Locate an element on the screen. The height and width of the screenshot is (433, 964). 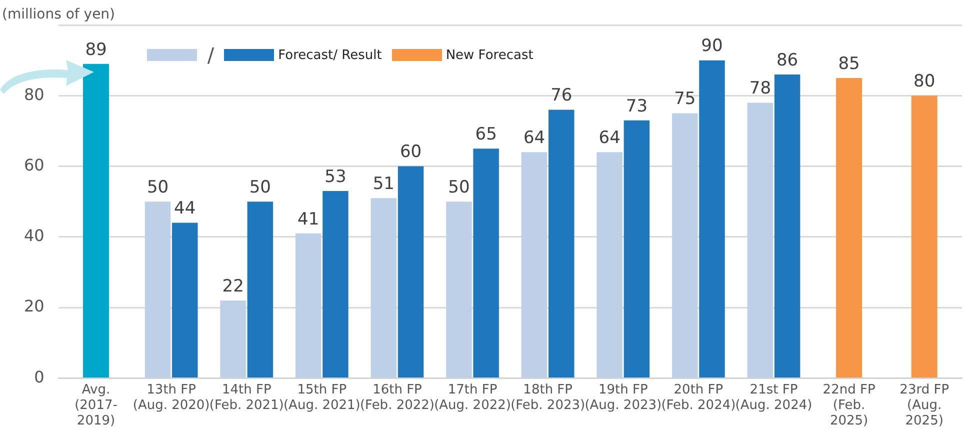
legend-label: New Forecast is located at coordinates (490, 55).